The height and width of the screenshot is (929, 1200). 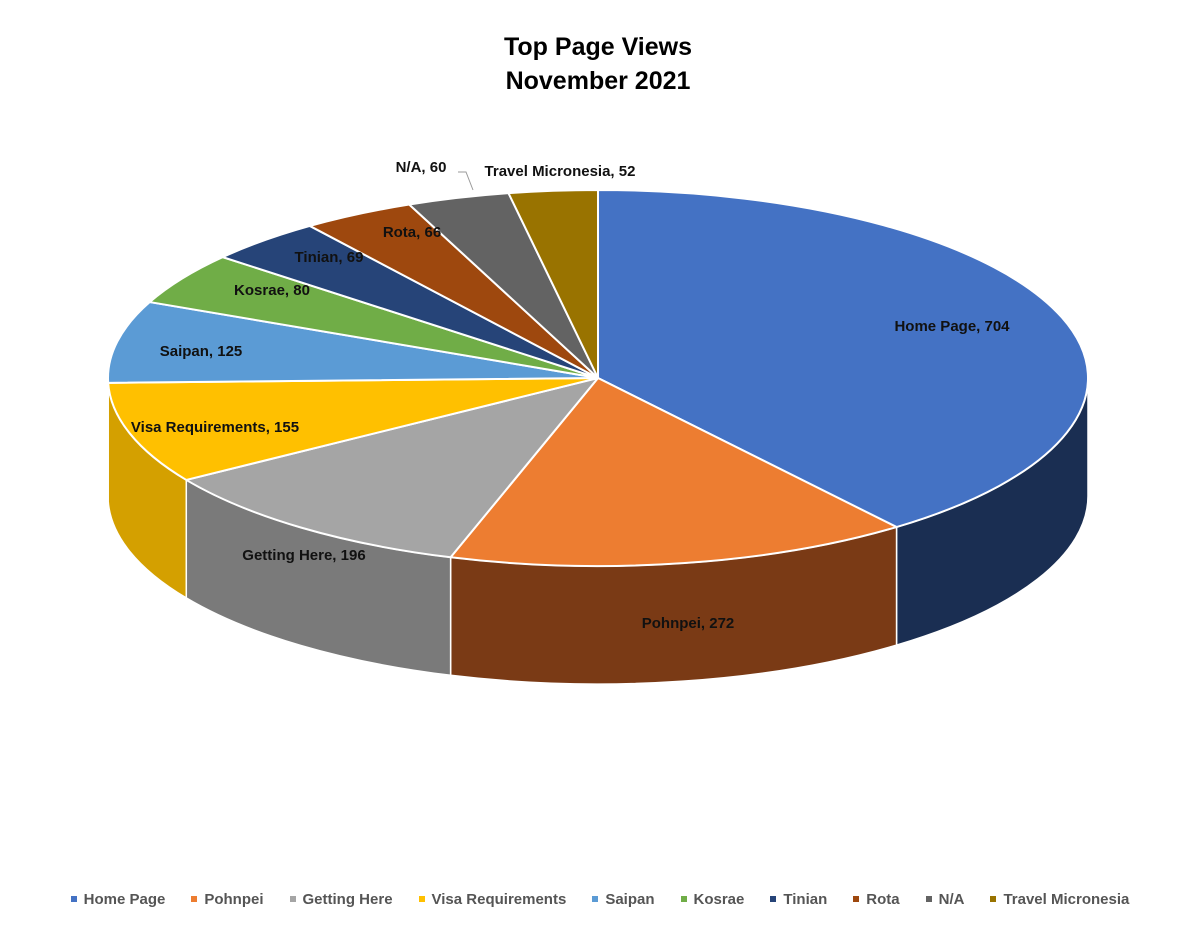 I want to click on data-label-home-page: Home Page, 704, so click(x=952, y=326).